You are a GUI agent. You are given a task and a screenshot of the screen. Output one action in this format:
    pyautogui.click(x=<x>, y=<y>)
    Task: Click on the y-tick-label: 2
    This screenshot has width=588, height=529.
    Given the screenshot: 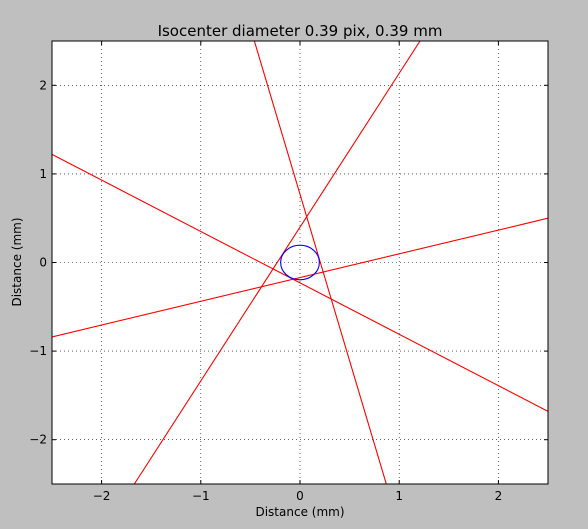 What is the action you would take?
    pyautogui.click(x=43, y=85)
    